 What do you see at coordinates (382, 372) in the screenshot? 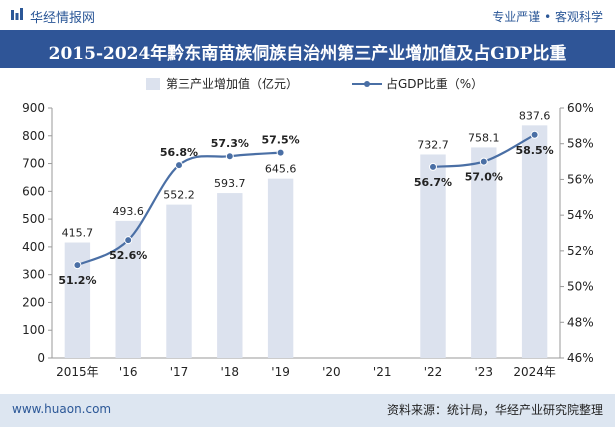
I see `x-tick-label: '21` at bounding box center [382, 372].